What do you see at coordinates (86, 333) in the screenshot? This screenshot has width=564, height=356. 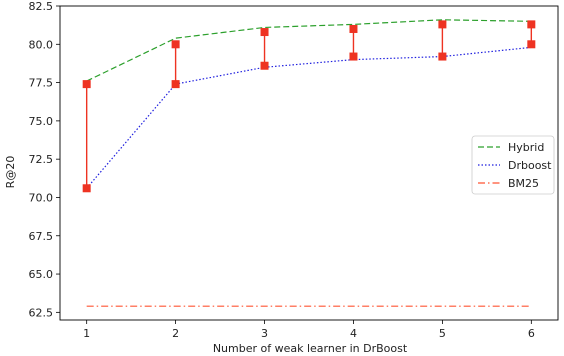 I see `x-tick-label: 1` at bounding box center [86, 333].